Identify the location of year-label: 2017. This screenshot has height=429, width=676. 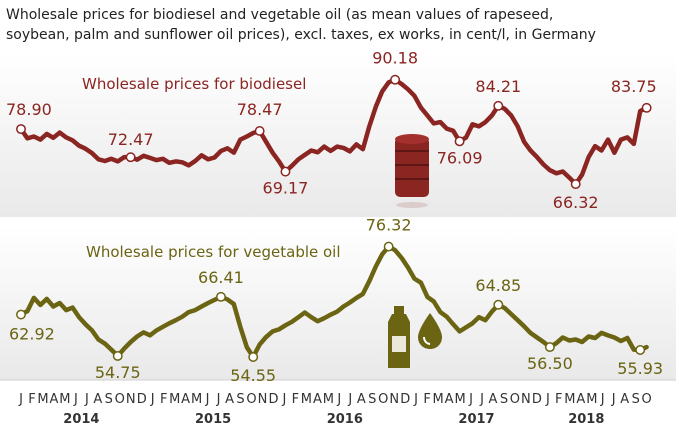
(476, 419).